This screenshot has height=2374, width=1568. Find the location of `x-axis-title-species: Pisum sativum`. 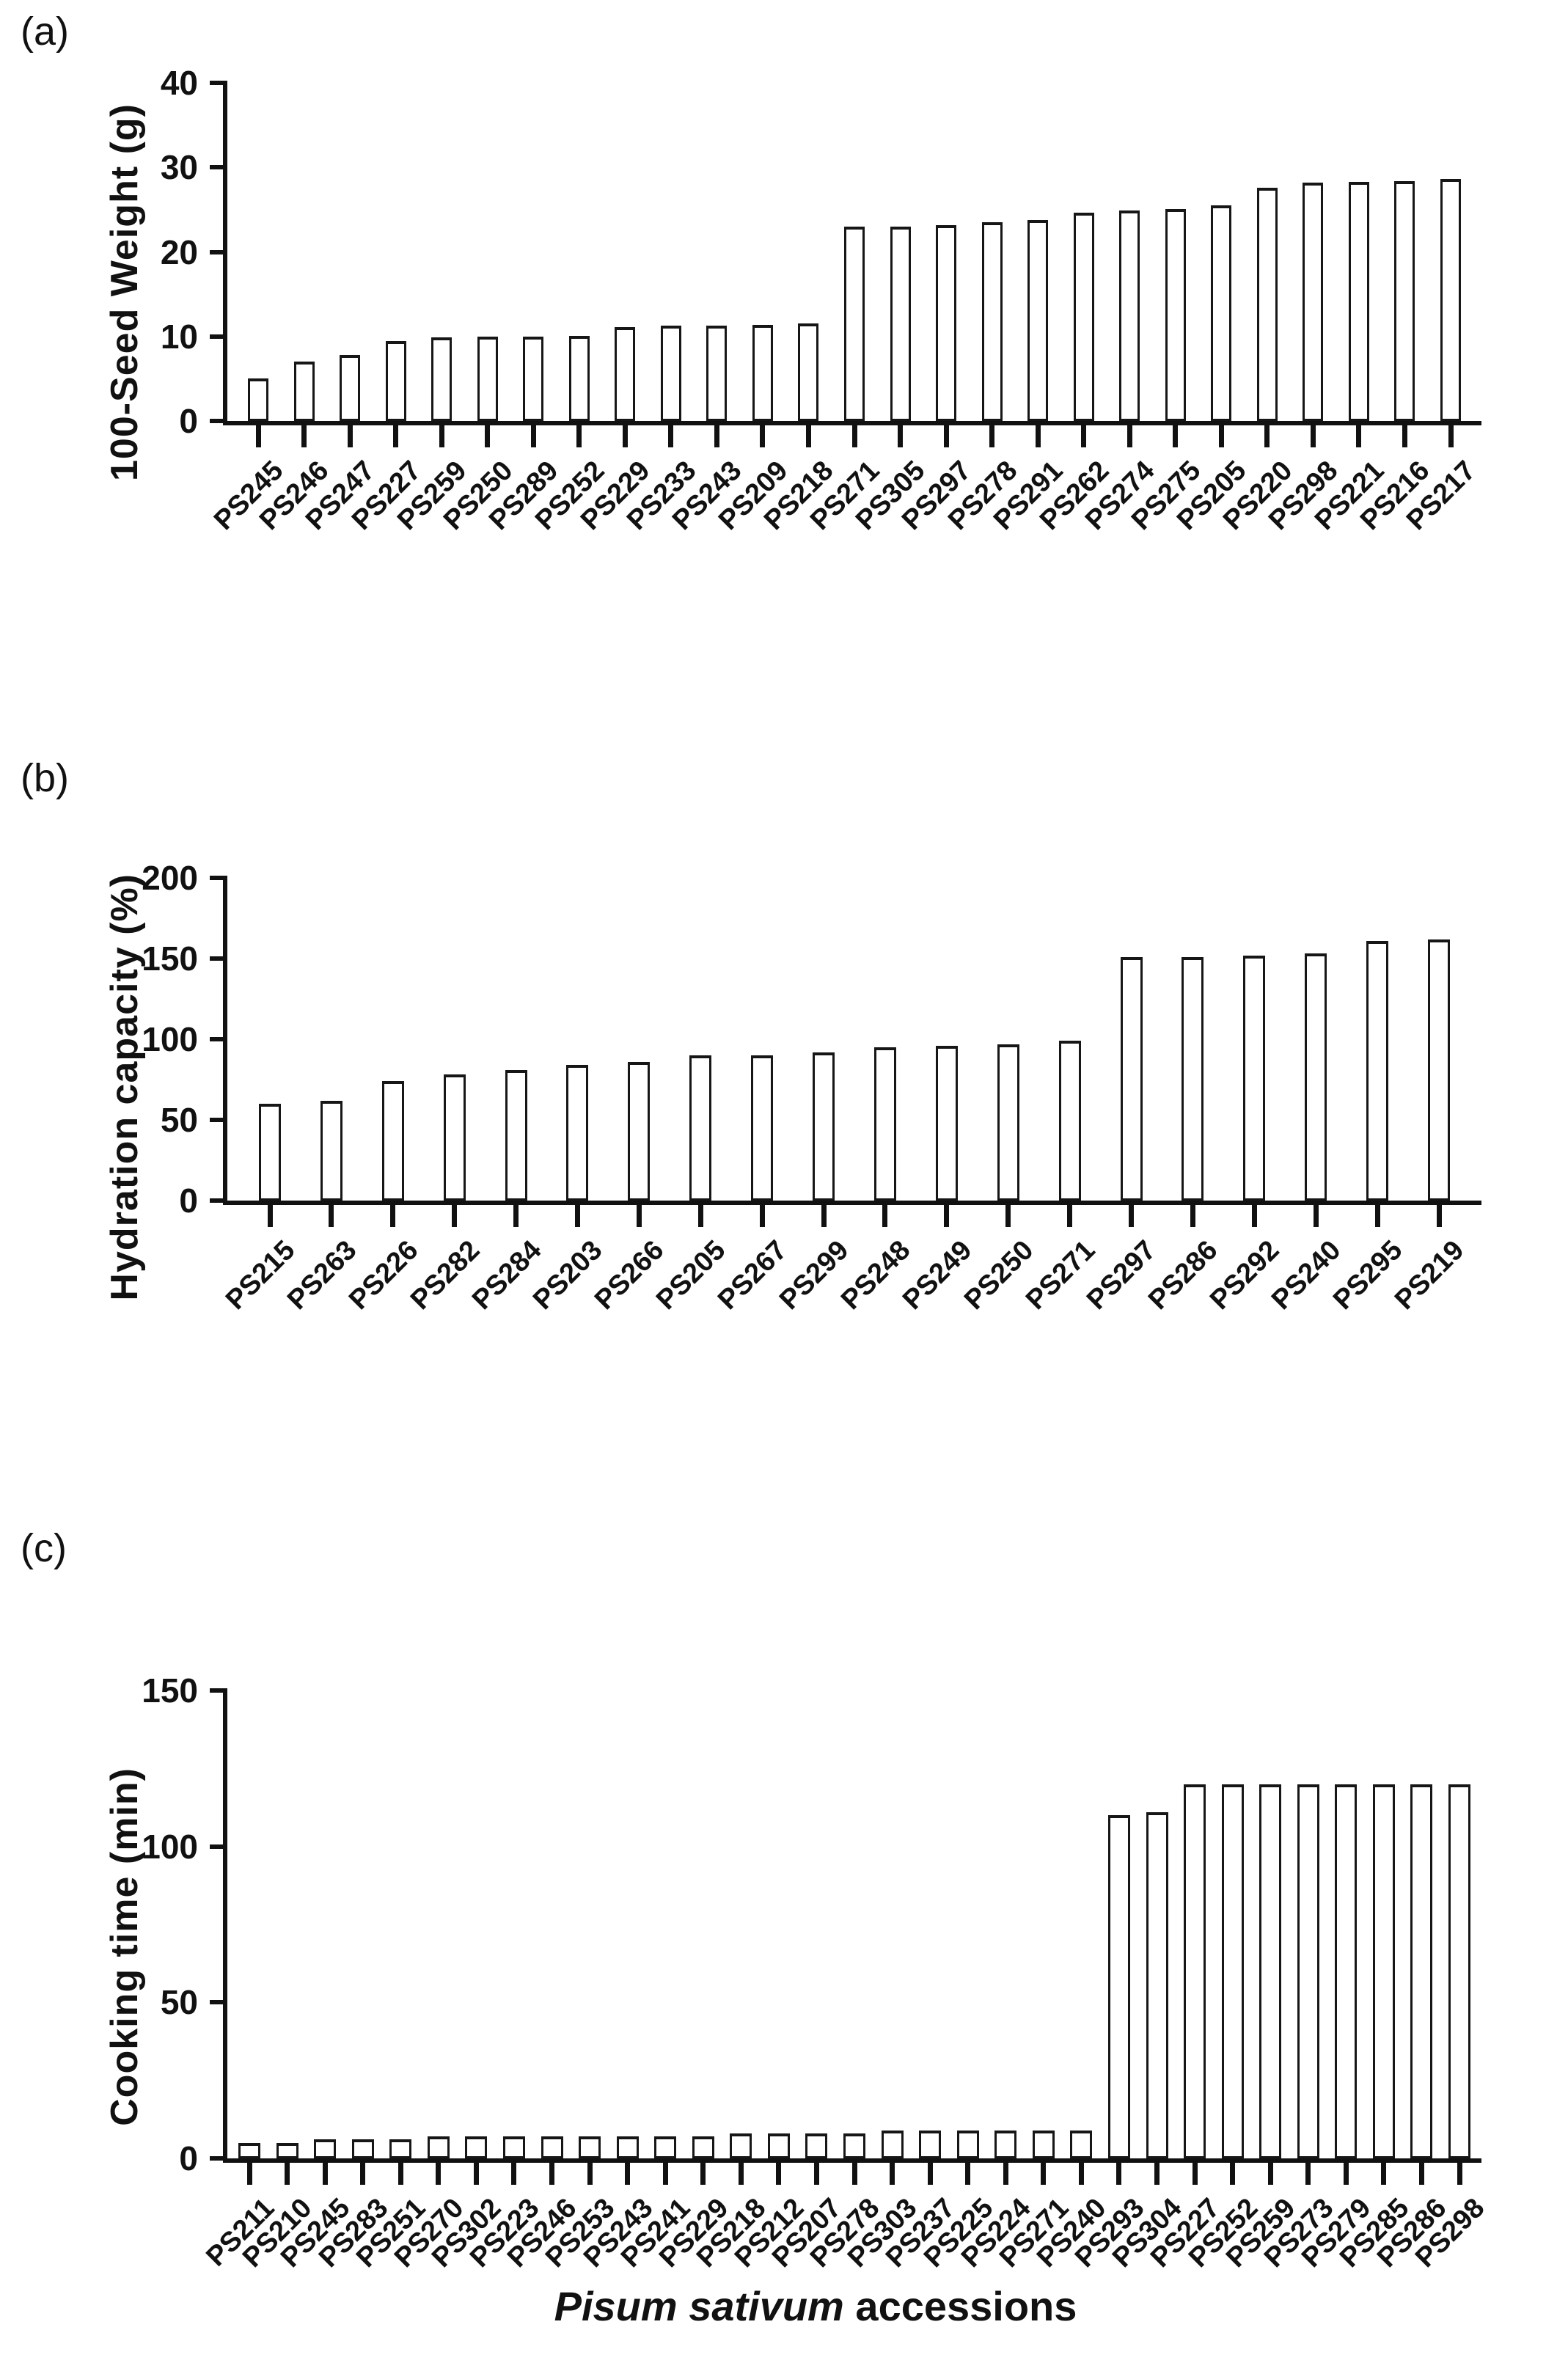

x-axis-title-species: Pisum sativum is located at coordinates (699, 2306).